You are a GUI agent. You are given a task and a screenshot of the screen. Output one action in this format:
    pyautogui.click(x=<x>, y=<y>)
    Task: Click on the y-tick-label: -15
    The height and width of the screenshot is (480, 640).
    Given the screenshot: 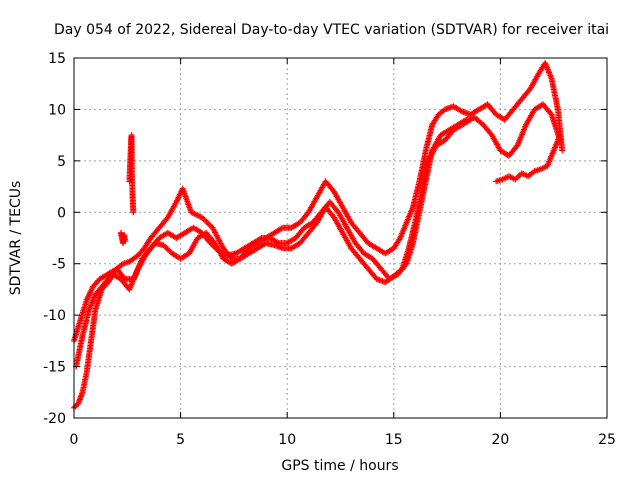 What is the action you would take?
    pyautogui.click(x=54, y=368)
    